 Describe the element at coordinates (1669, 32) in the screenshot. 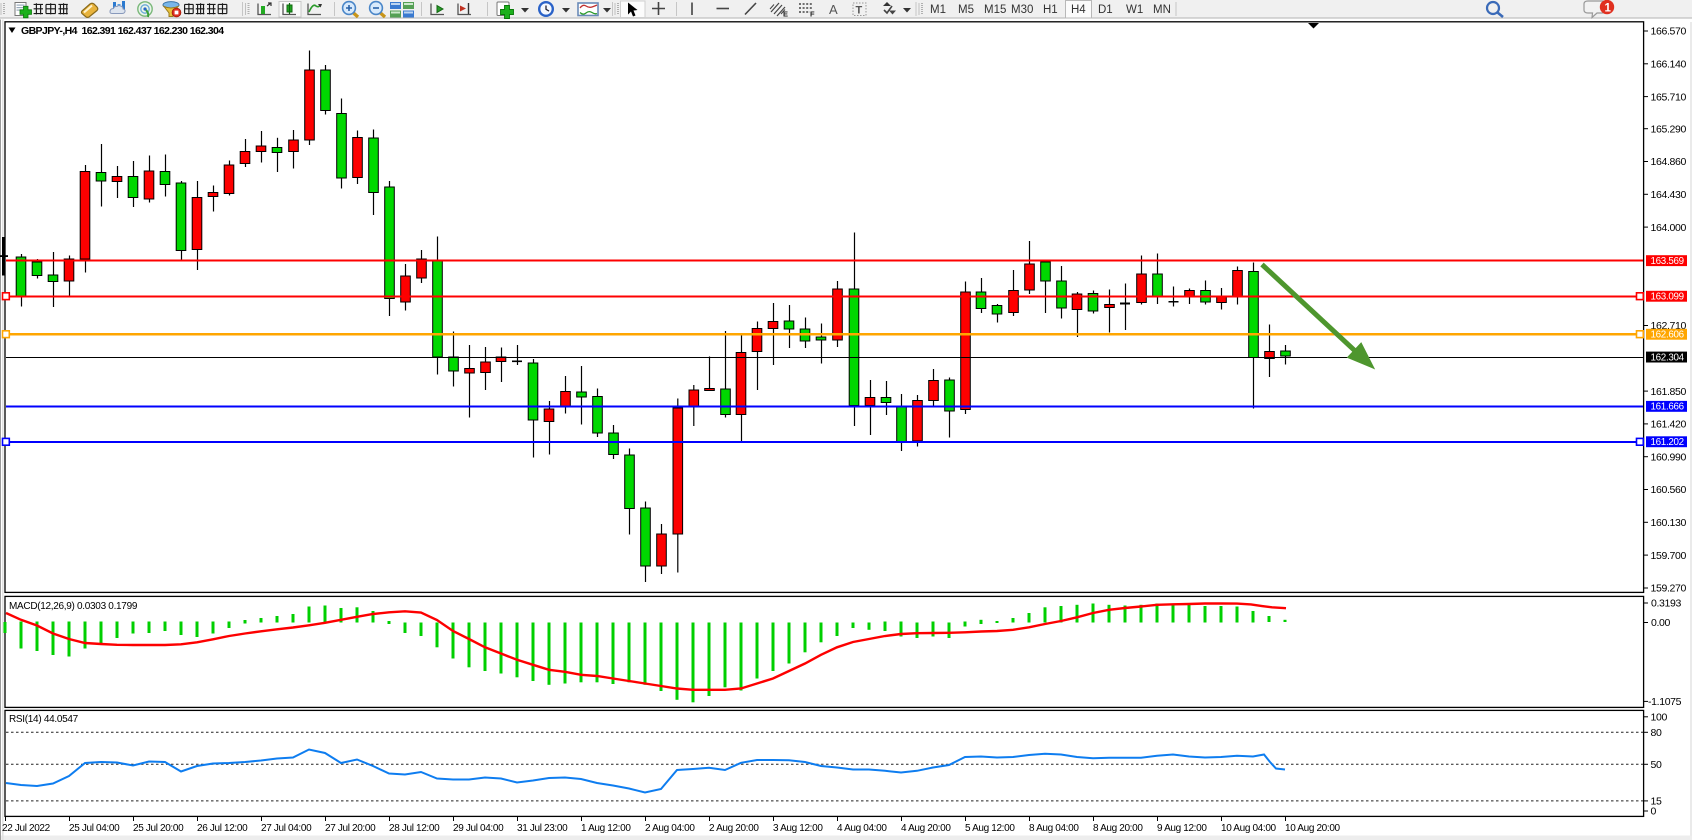

I see `svg-text: 166.570` at that location.